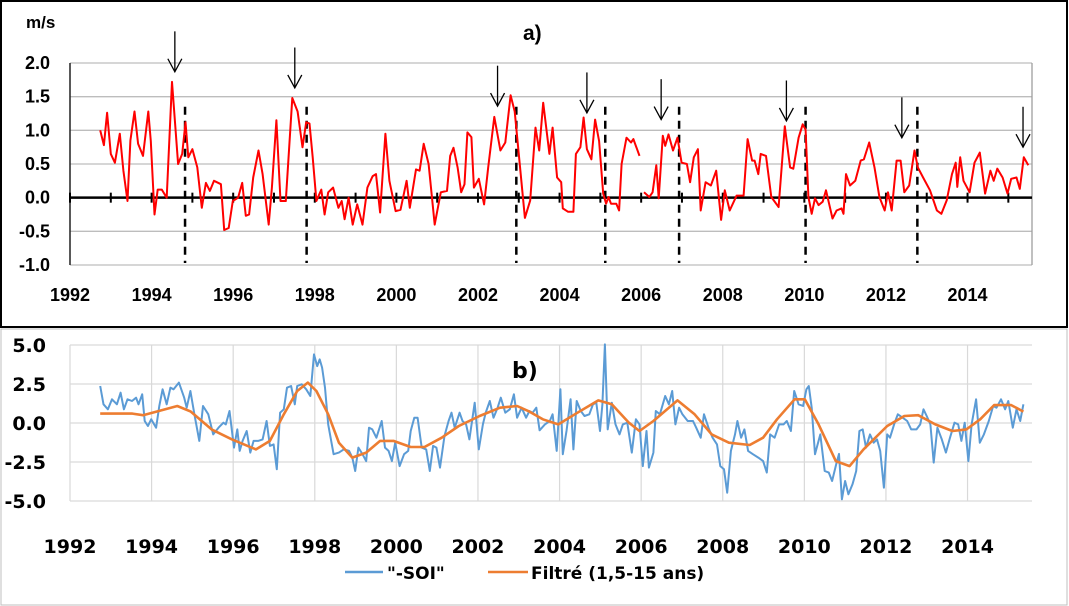  What do you see at coordinates (34, 265) in the screenshot?
I see `y-tick-label: -1.0` at bounding box center [34, 265].